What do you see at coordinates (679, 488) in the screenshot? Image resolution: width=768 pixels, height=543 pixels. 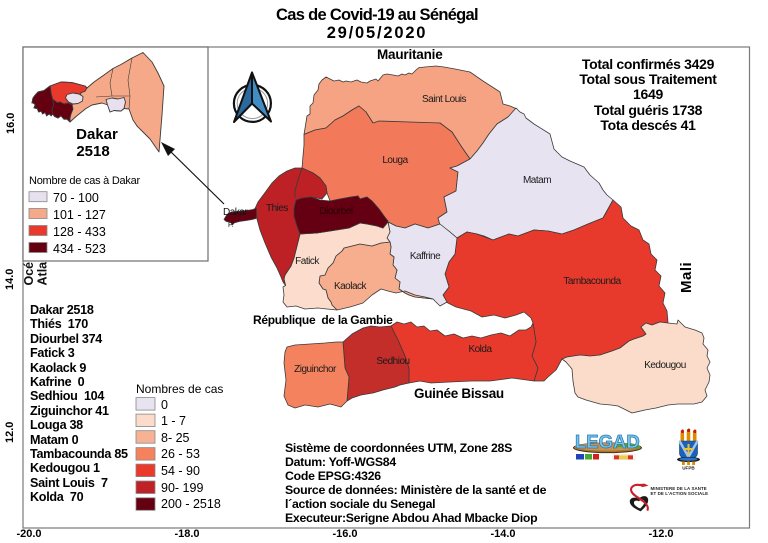 I see `svg-text: MINISTERE DE LA SANTE` at bounding box center [679, 488].